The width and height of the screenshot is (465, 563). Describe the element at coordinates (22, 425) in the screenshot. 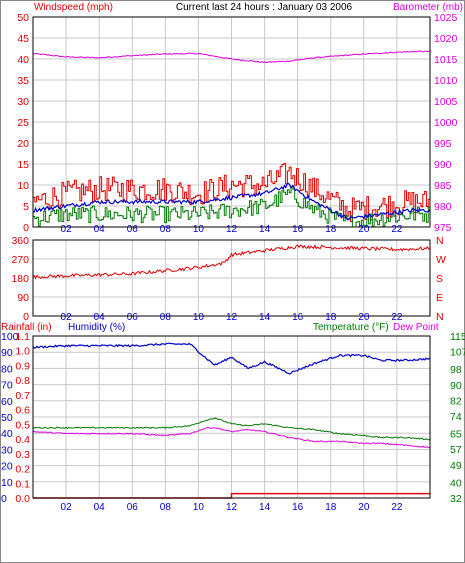

I see `rainfall-tick-label: 0.5` at that location.